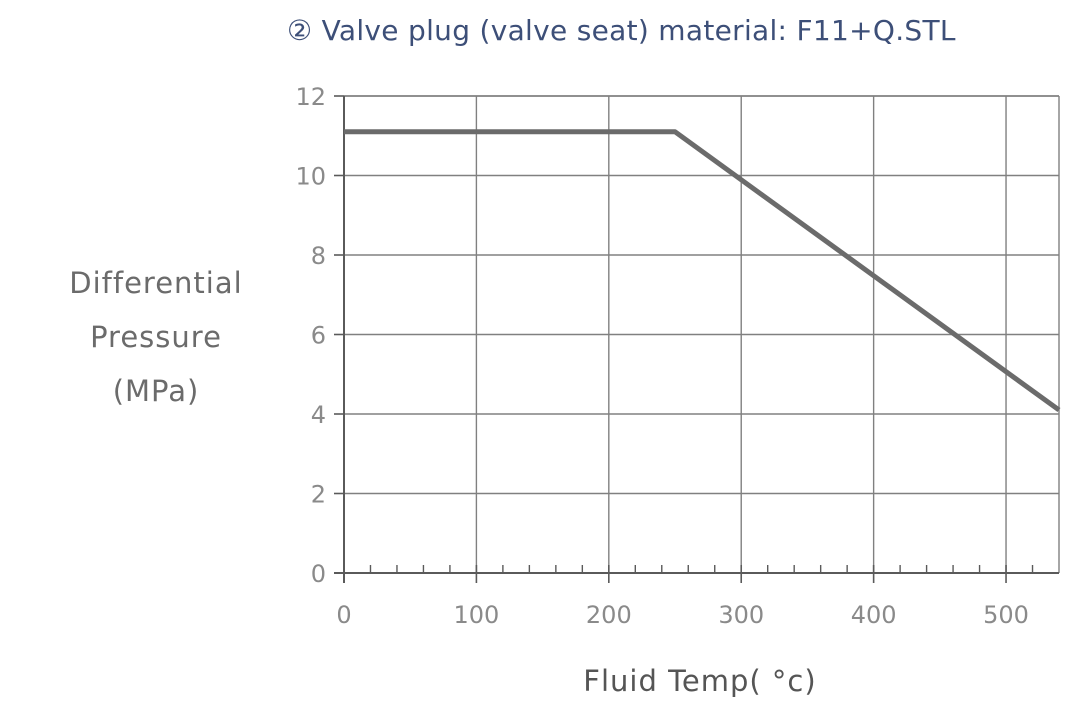  I want to click on x-tick-label-0: 0, so click(343, 615).